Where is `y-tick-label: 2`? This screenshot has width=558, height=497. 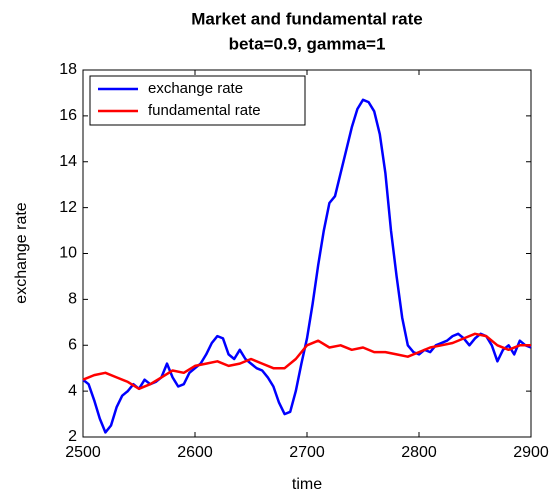 y-tick-label: 2 is located at coordinates (72, 436).